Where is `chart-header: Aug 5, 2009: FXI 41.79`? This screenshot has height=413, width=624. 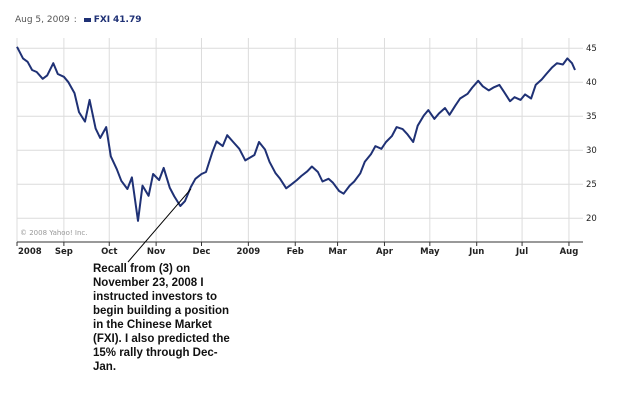
chart-header: Aug 5, 2009: FXI 41.79 is located at coordinates (78, 20).